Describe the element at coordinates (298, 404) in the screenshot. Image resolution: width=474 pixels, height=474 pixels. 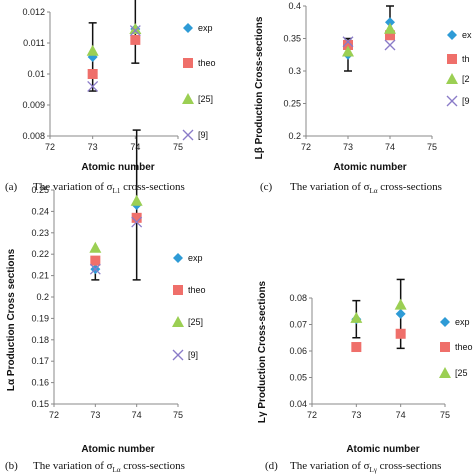
I see `panel-d-ytick-label: 0.04` at that location.